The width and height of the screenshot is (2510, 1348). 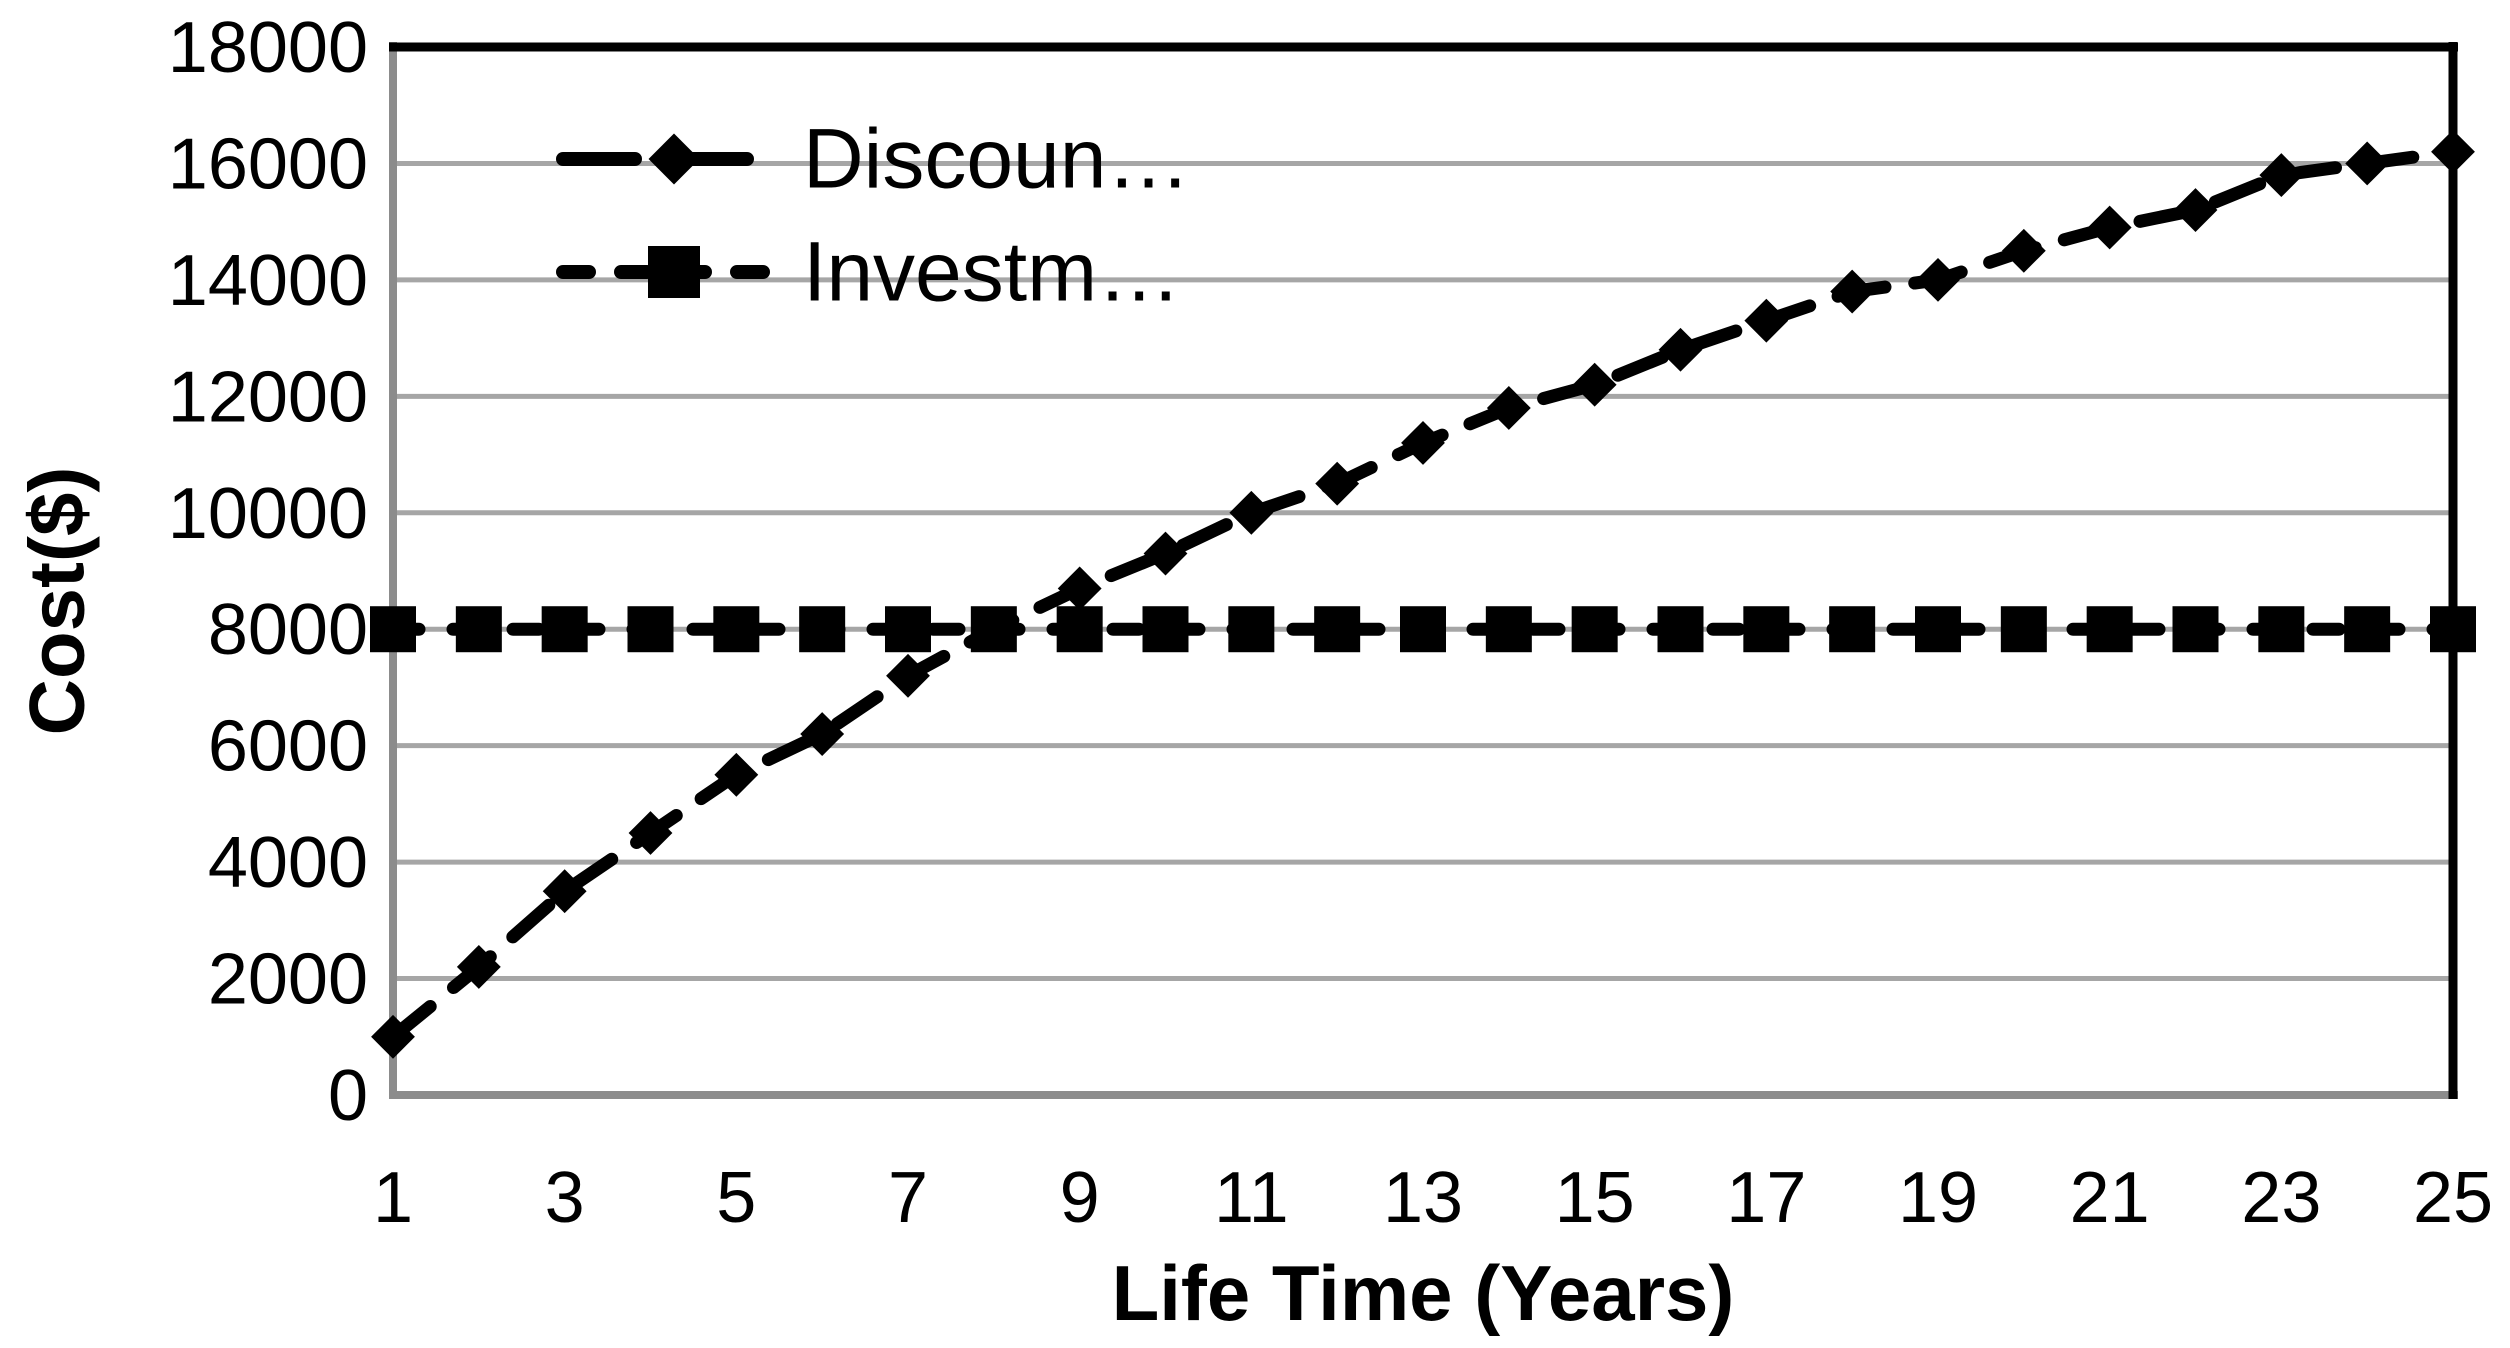 What do you see at coordinates (288, 630) in the screenshot?
I see `y-tick-label: 8000` at bounding box center [288, 630].